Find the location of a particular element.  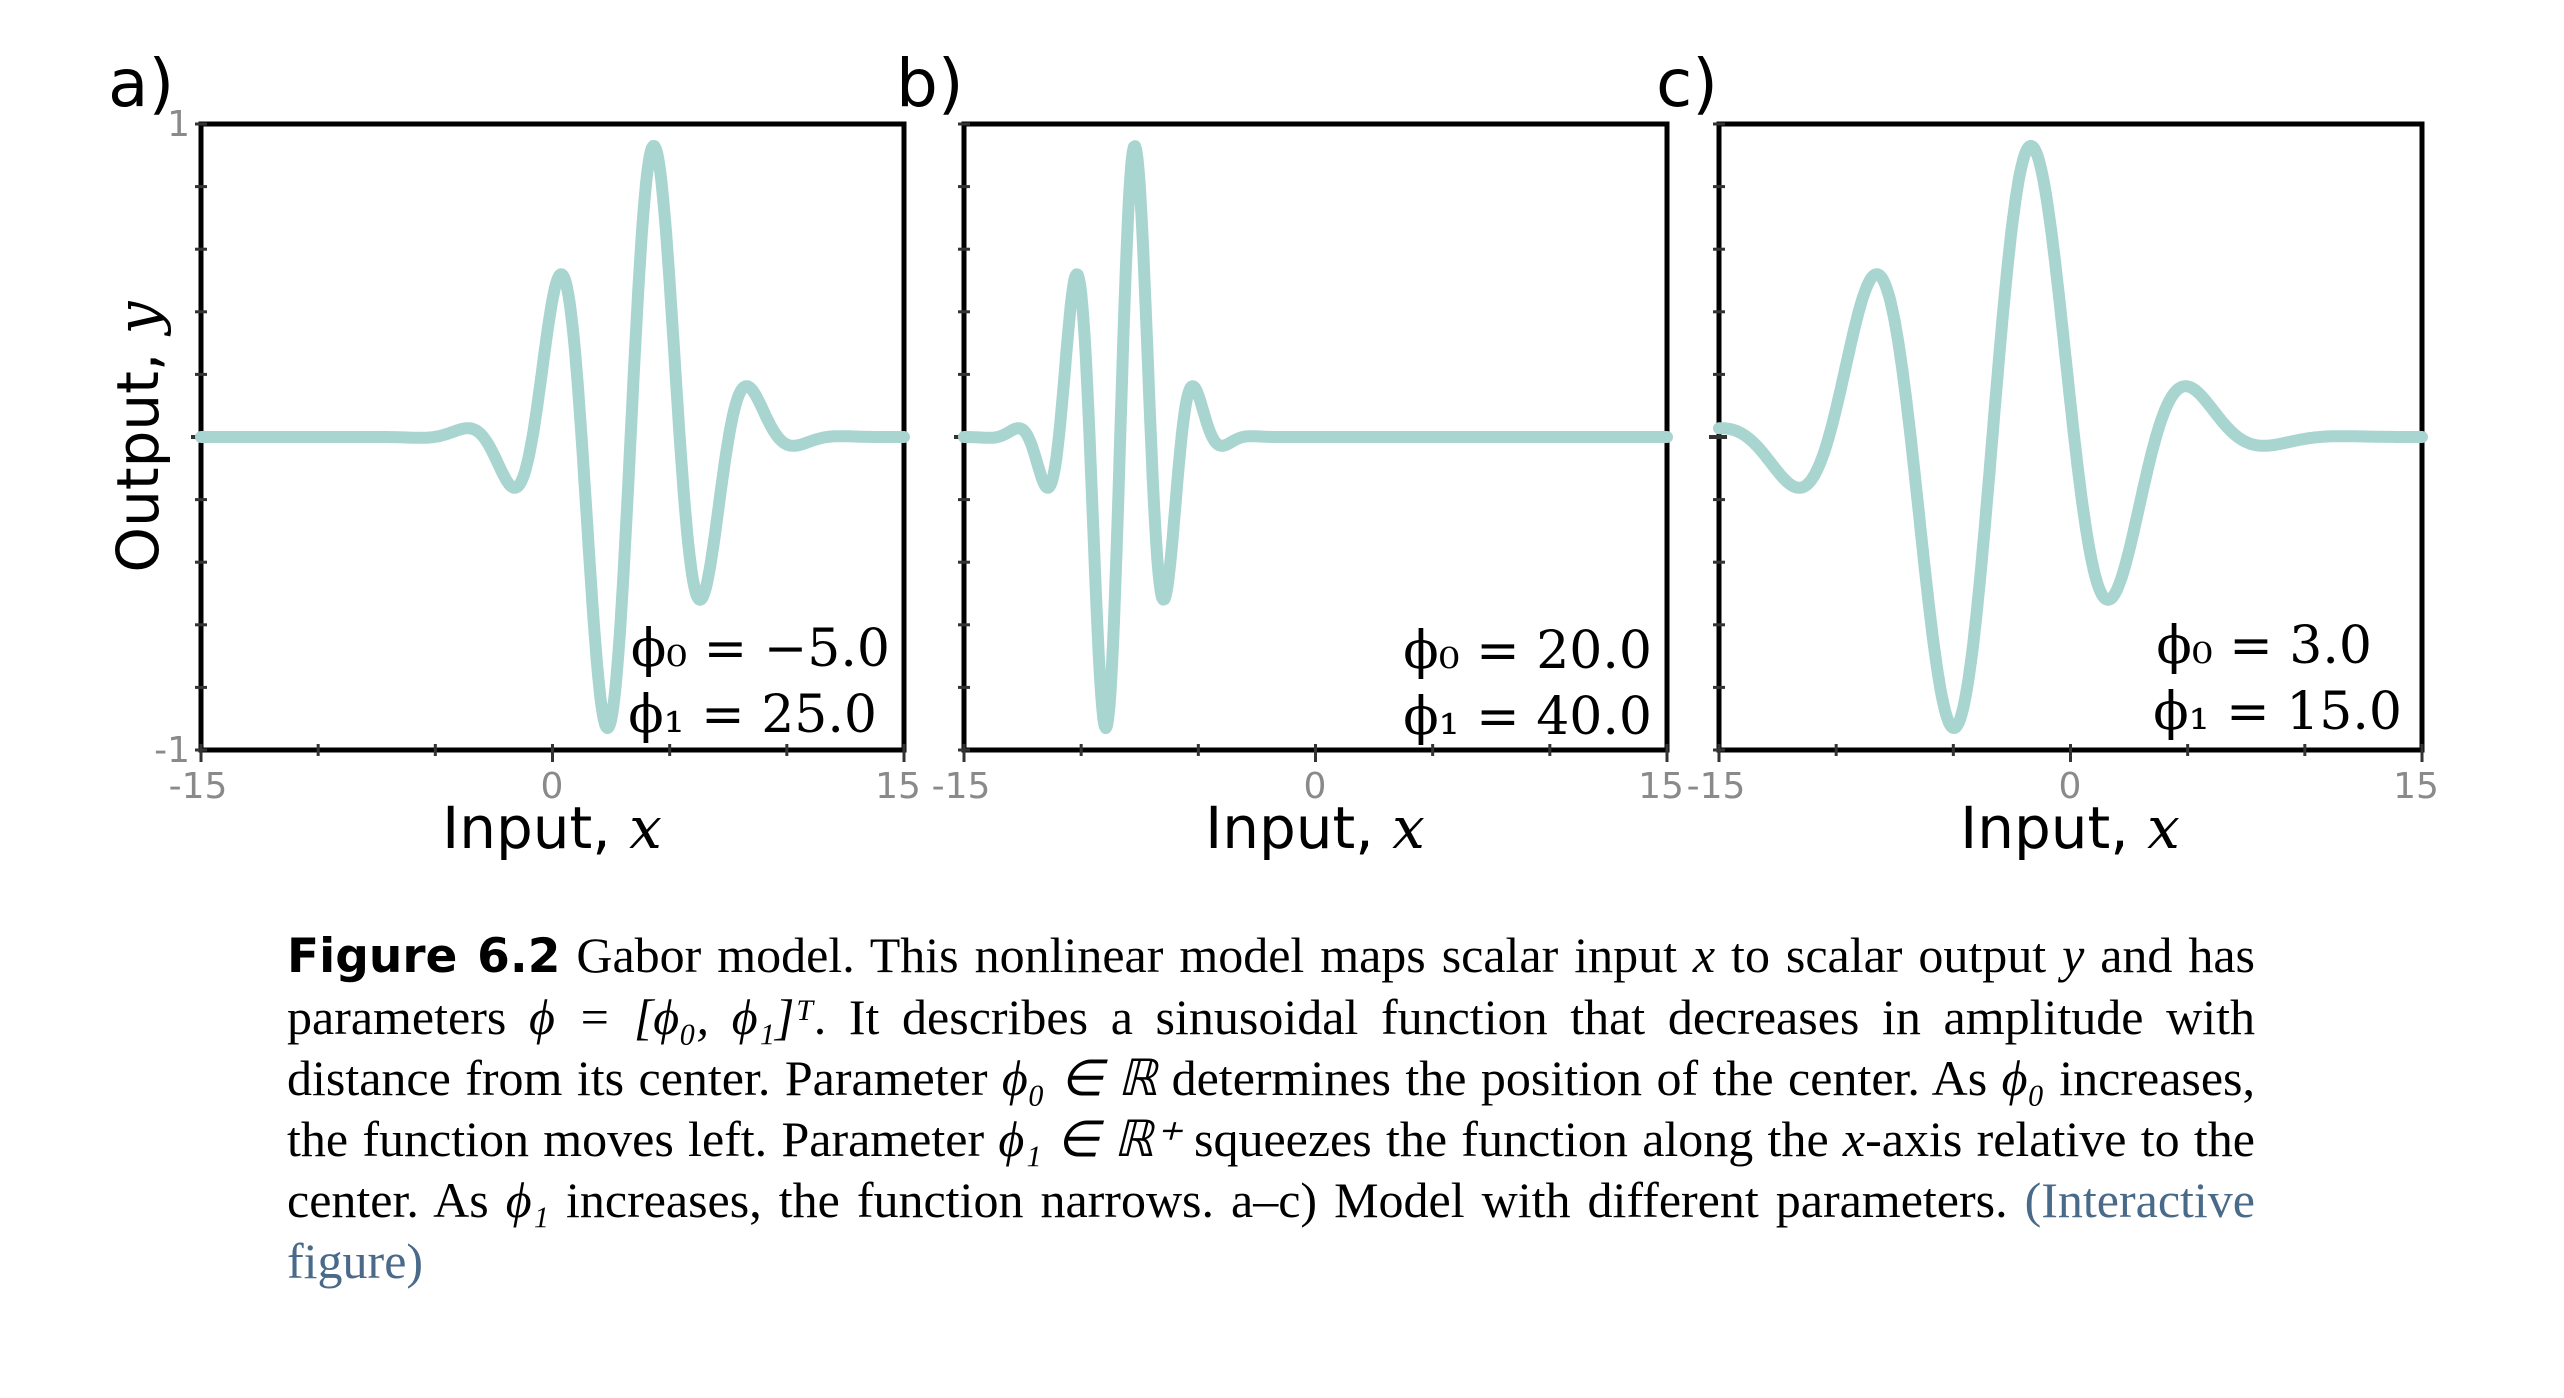

x-ticks-b is located at coordinates (1315, 753).